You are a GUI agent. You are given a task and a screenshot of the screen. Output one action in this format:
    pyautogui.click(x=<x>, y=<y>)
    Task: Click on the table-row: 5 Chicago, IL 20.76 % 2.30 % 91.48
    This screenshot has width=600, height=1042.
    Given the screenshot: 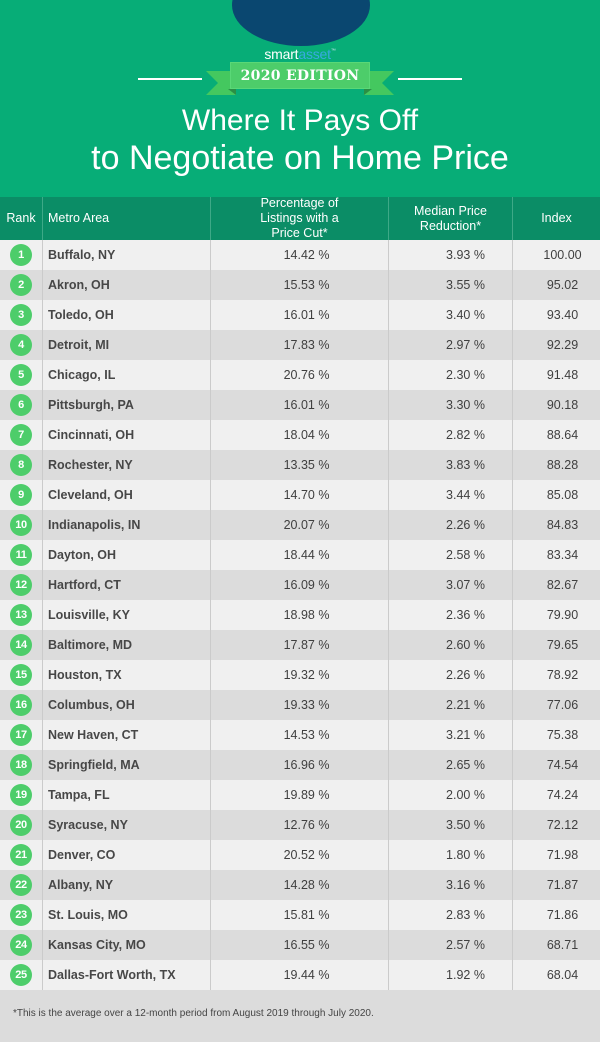 What is the action you would take?
    pyautogui.click(x=300, y=375)
    